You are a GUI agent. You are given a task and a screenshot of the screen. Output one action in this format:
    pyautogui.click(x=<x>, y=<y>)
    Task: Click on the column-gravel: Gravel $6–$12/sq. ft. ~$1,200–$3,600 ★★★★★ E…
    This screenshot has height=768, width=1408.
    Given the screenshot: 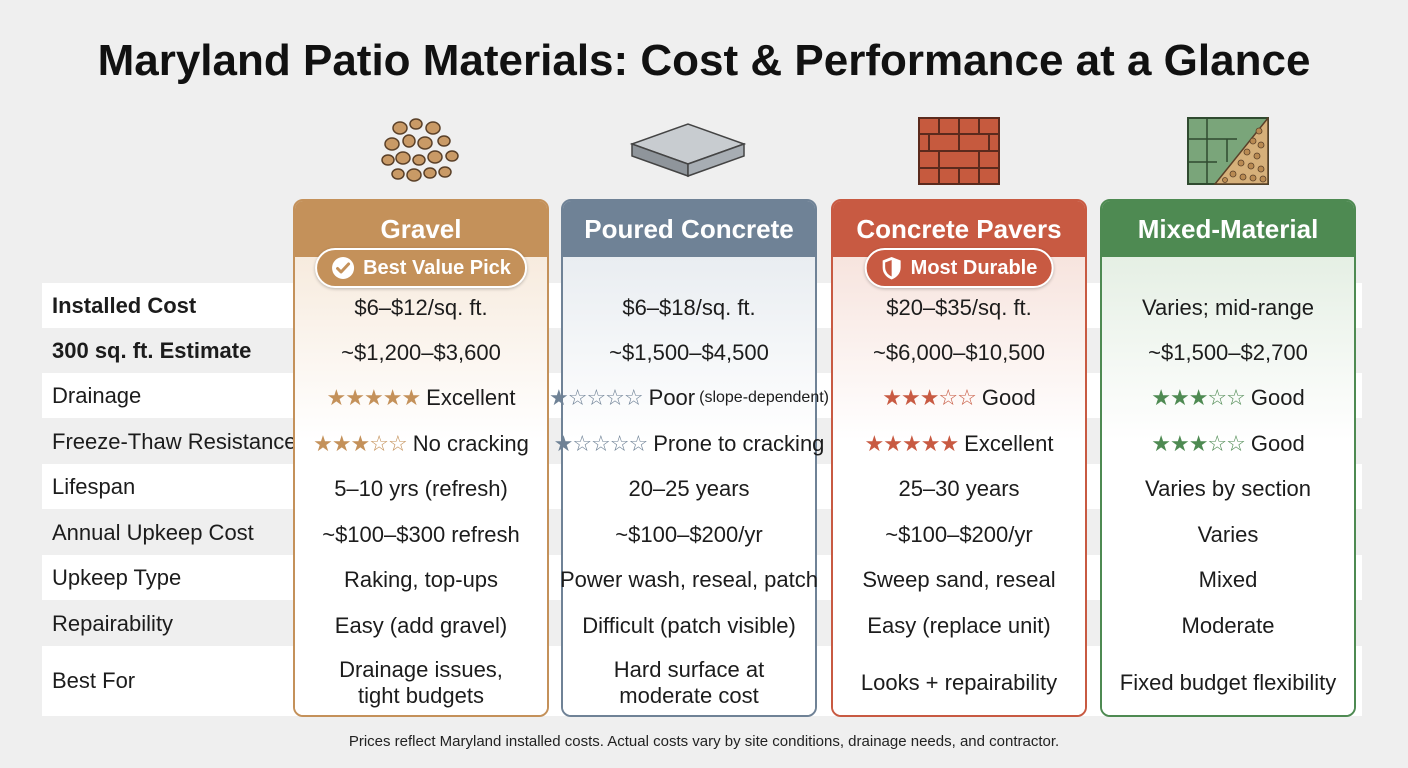 What is the action you would take?
    pyautogui.click(x=421, y=458)
    